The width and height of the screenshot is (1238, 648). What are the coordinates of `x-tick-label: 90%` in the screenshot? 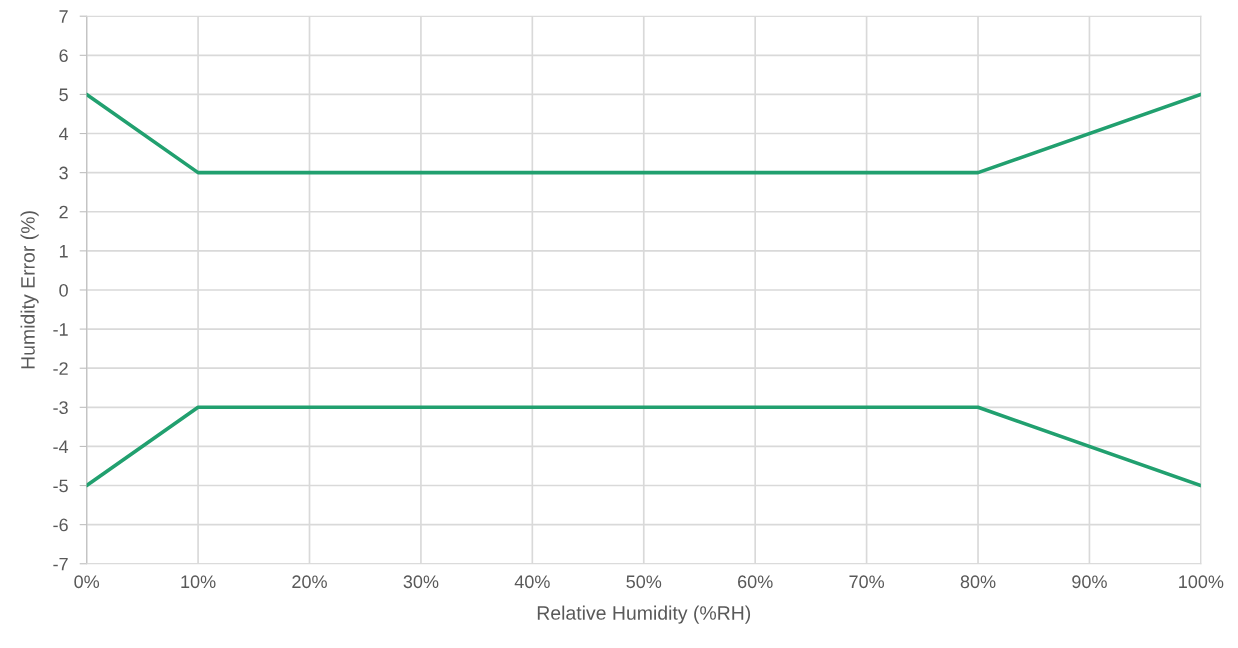 It's located at (1089, 582).